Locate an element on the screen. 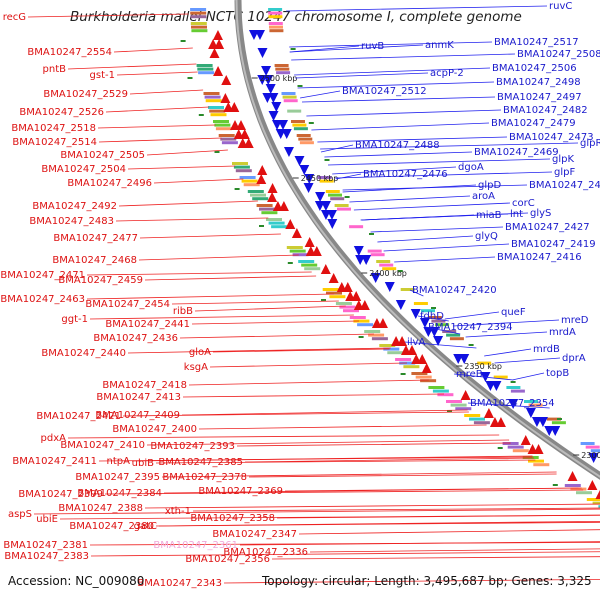 Image resolution: width=600 pixels, height=600 pixels. gene-label-bma10247_2394: BMA10247_2394 is located at coordinates (470, 327).